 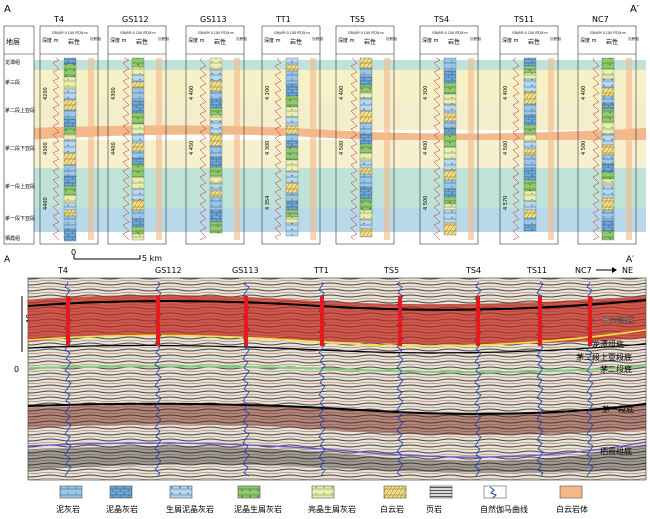 What do you see at coordinates (441, 492) in the screenshot?
I see `shale-pattern-icon` at bounding box center [441, 492].